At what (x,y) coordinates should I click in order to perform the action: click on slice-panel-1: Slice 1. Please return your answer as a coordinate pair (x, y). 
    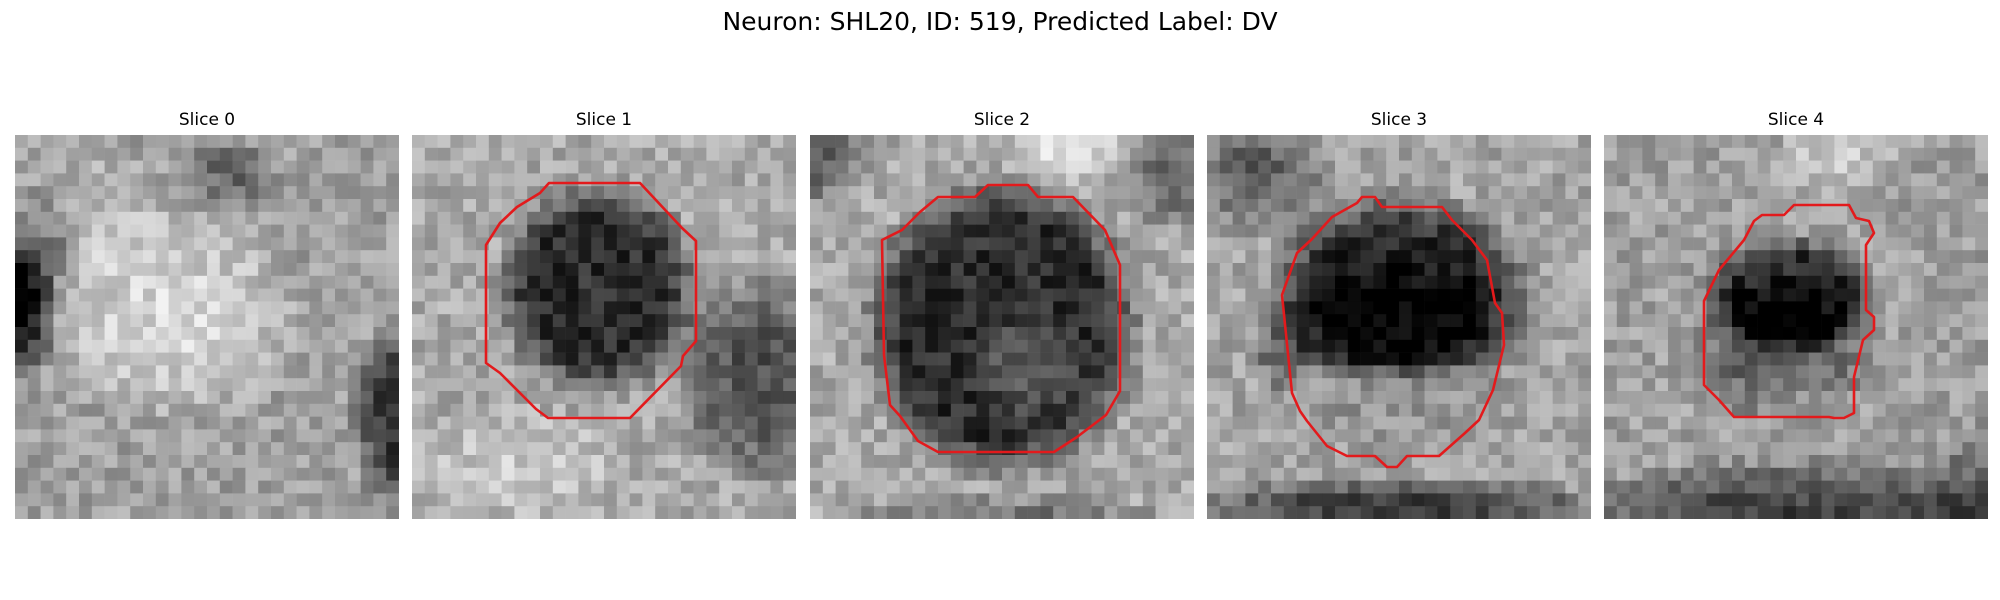
    Looking at the image, I should click on (604, 315).